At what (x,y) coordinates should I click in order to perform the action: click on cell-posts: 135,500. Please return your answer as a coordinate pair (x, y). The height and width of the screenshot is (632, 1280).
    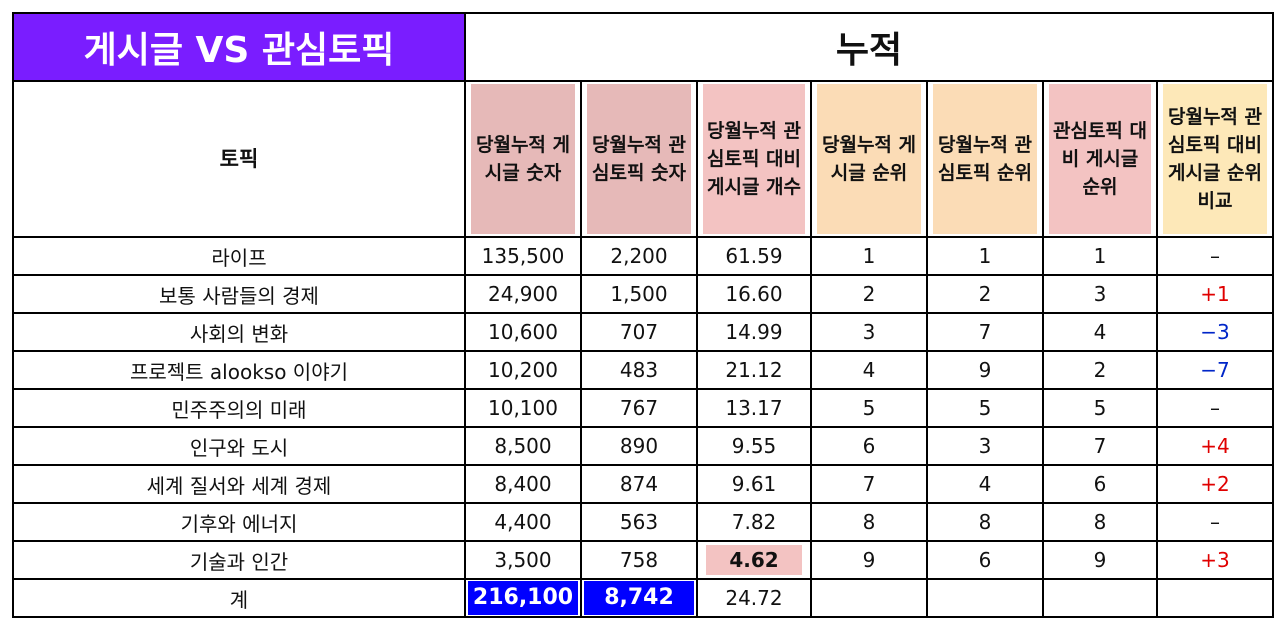
    Looking at the image, I should click on (523, 256).